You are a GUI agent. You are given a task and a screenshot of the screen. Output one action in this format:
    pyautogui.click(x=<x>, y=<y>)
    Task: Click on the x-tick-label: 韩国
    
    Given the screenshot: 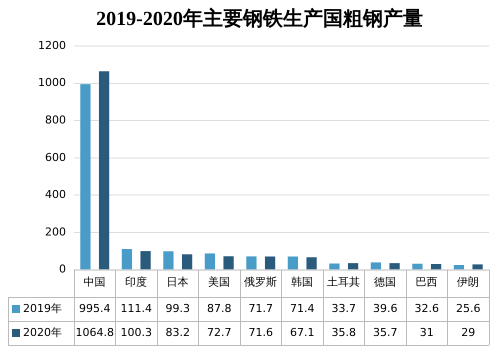 What is the action you would take?
    pyautogui.click(x=302, y=281)
    